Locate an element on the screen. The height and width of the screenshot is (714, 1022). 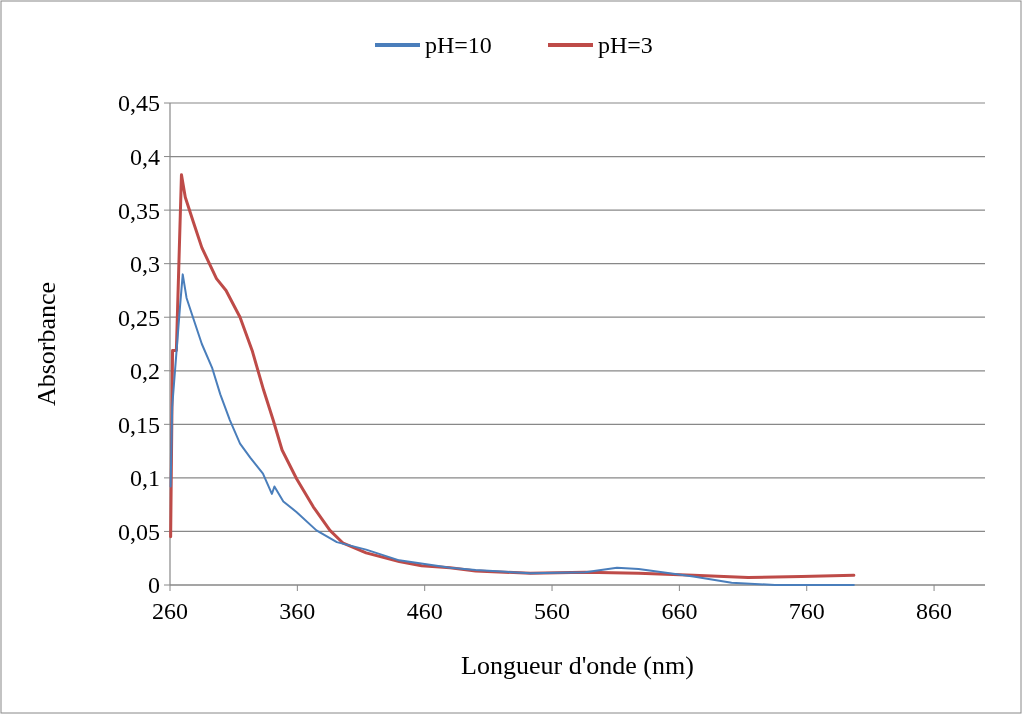
y-tick-label: 0,45 is located at coordinates (139, 103).